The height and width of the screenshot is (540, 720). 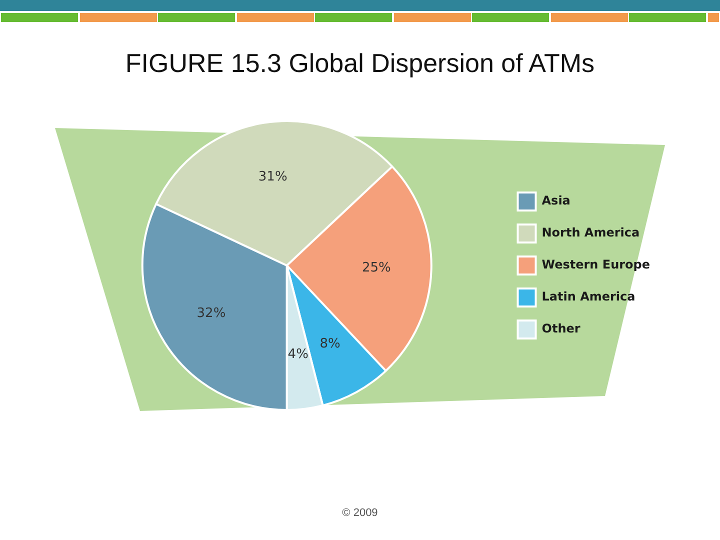 I want to click on legend-label: Other, so click(x=561, y=329).